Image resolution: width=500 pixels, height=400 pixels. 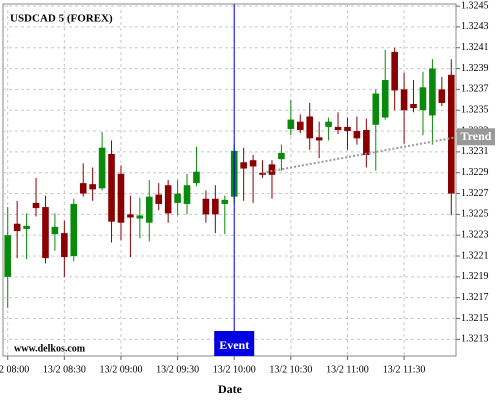 I want to click on x-tick-label: 13/2 08:00, so click(x=14, y=369).